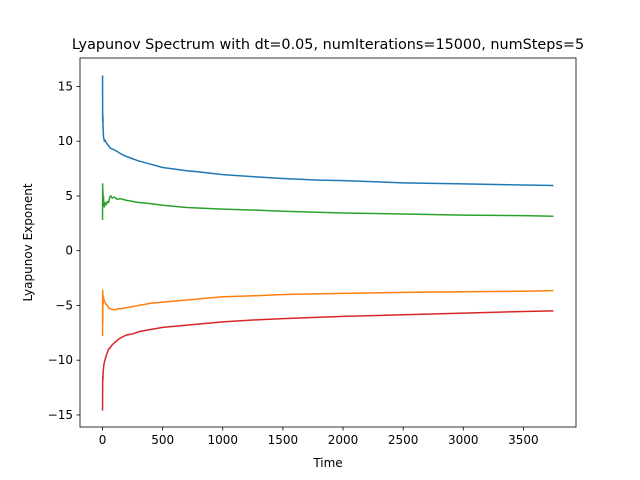 Image resolution: width=640 pixels, height=480 pixels. I want to click on x-tick-label: 2500, so click(403, 440).